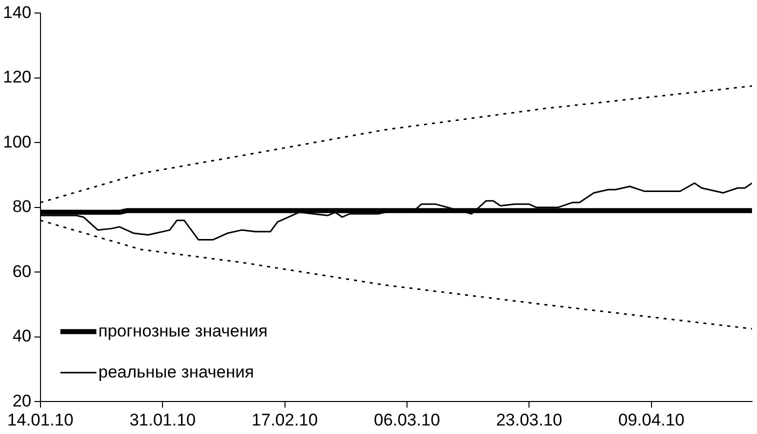 The width and height of the screenshot is (757, 434). I want to click on legend-label: прогнозные значения, so click(183, 330).